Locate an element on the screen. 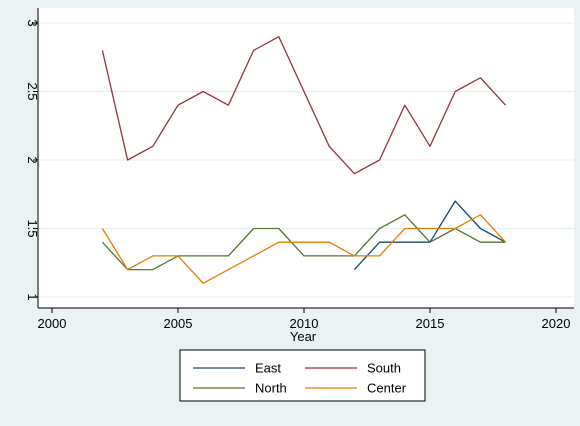 The height and width of the screenshot is (426, 580). x-tick-label: 2015 is located at coordinates (430, 323).